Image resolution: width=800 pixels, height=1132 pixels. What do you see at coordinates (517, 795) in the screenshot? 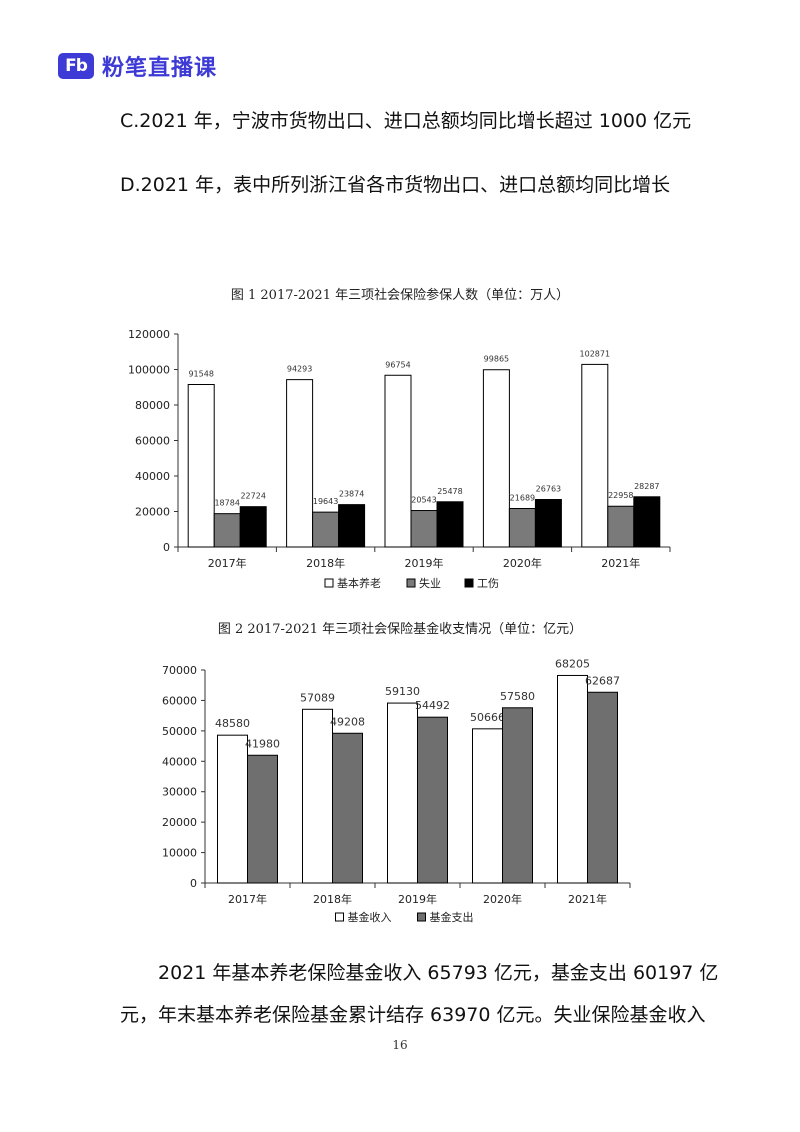
I see `bar-基金支出-2020年` at bounding box center [517, 795].